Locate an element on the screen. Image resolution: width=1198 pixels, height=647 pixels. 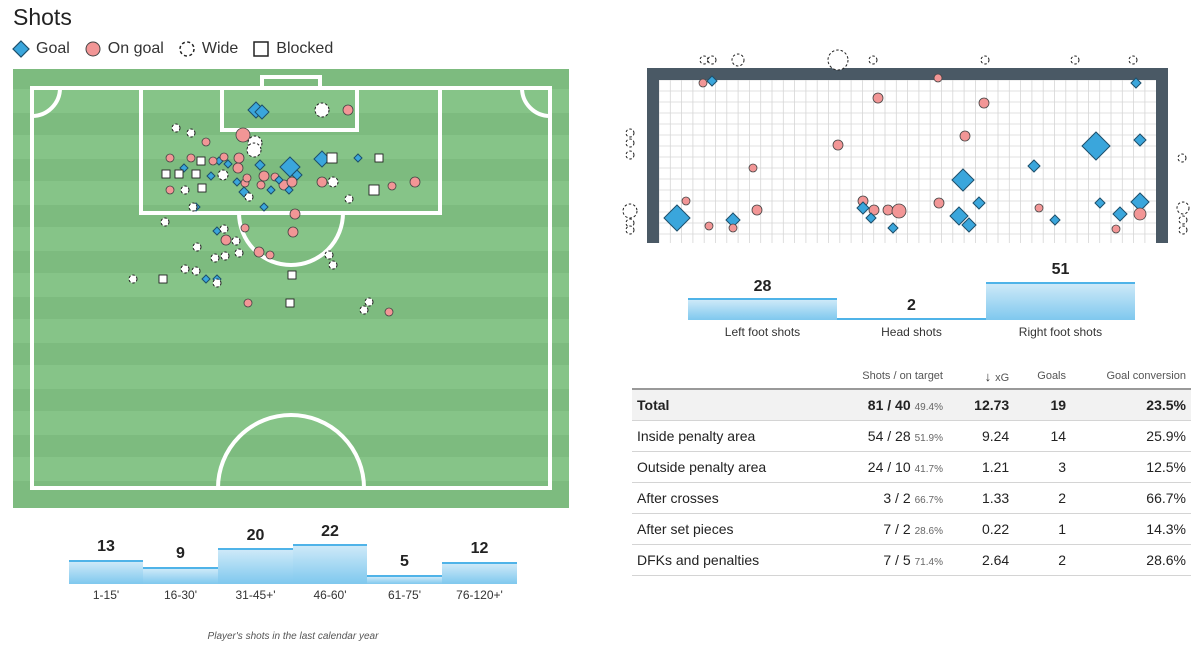
table-row-total: Total 81 / 40 49.4% 12.73 19 23.5% is located at coordinates (911, 404).